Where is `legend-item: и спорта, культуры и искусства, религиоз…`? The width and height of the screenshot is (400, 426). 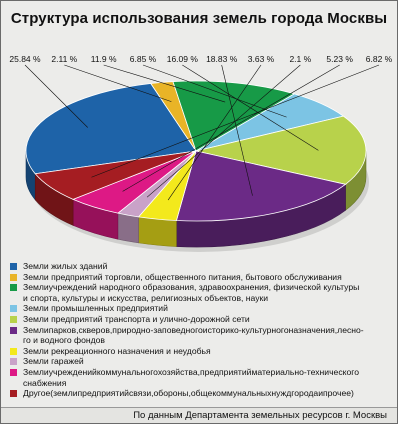
legend-item: и спорта, культуры и искусства, религиоз… is located at coordinates (202, 298).